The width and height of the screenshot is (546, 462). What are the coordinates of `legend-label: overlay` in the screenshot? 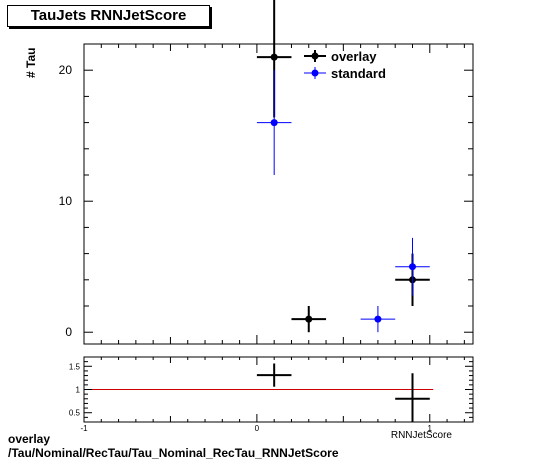 It's located at (354, 56).